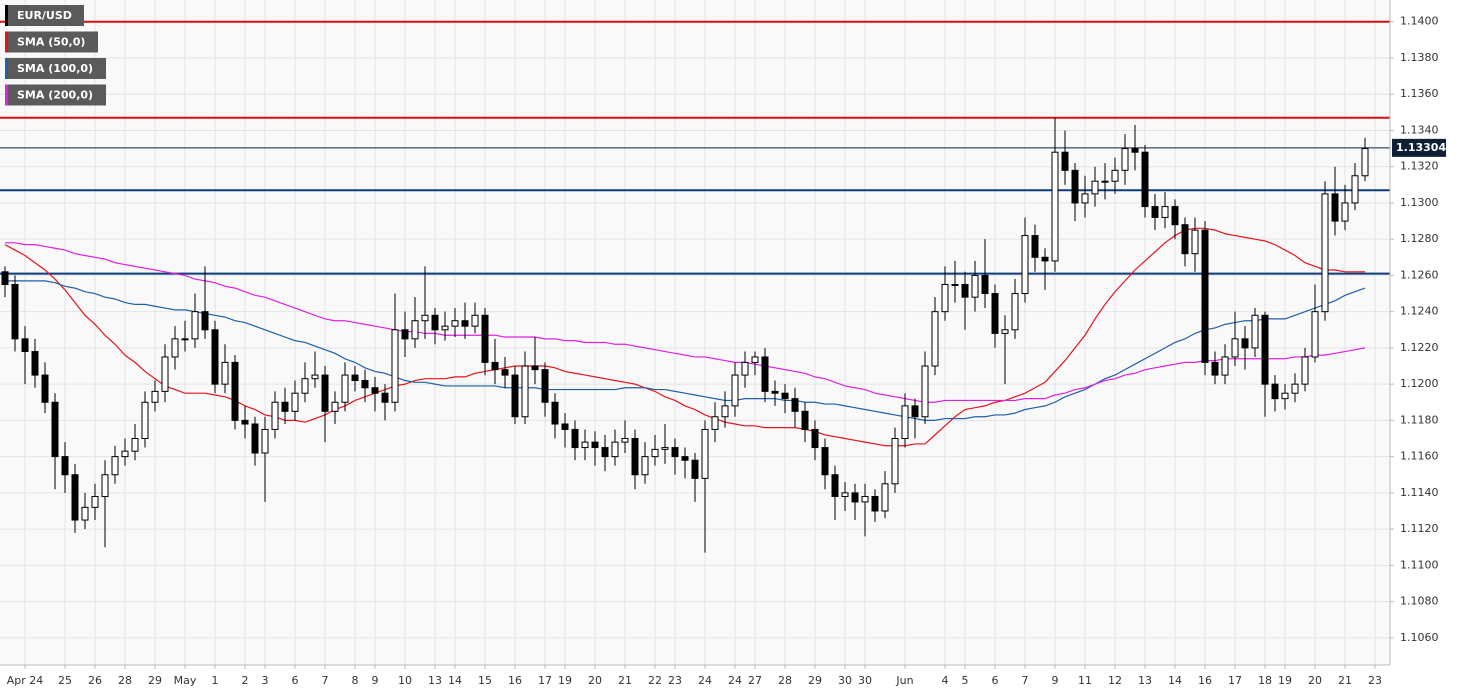 This screenshot has width=1463, height=694. Describe the element at coordinates (1419, 492) in the screenshot. I see `y-tick-label: 1.1140` at that location.